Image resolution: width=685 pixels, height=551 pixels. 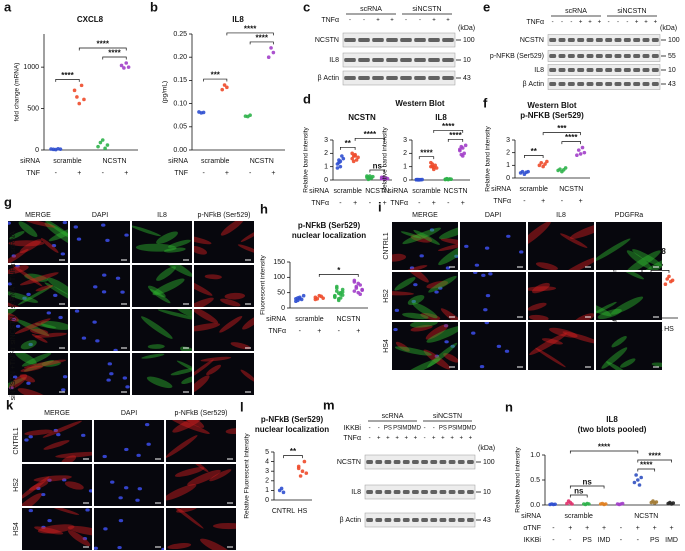 I want to click on significance-label: ns, so click(x=378, y=166).